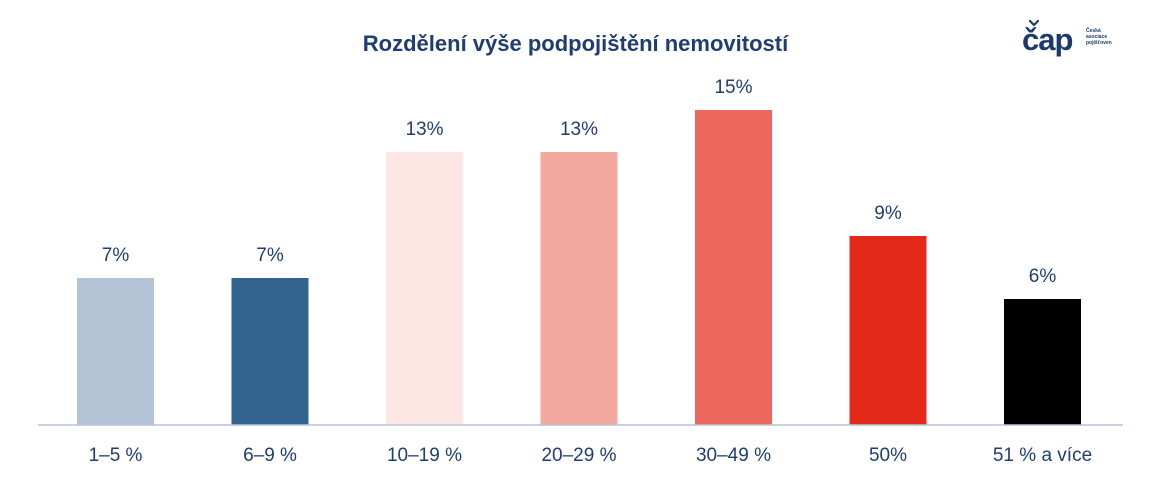 Image resolution: width=1151 pixels, height=493 pixels. What do you see at coordinates (1047, 39) in the screenshot?
I see `logo-mark: čap` at bounding box center [1047, 39].